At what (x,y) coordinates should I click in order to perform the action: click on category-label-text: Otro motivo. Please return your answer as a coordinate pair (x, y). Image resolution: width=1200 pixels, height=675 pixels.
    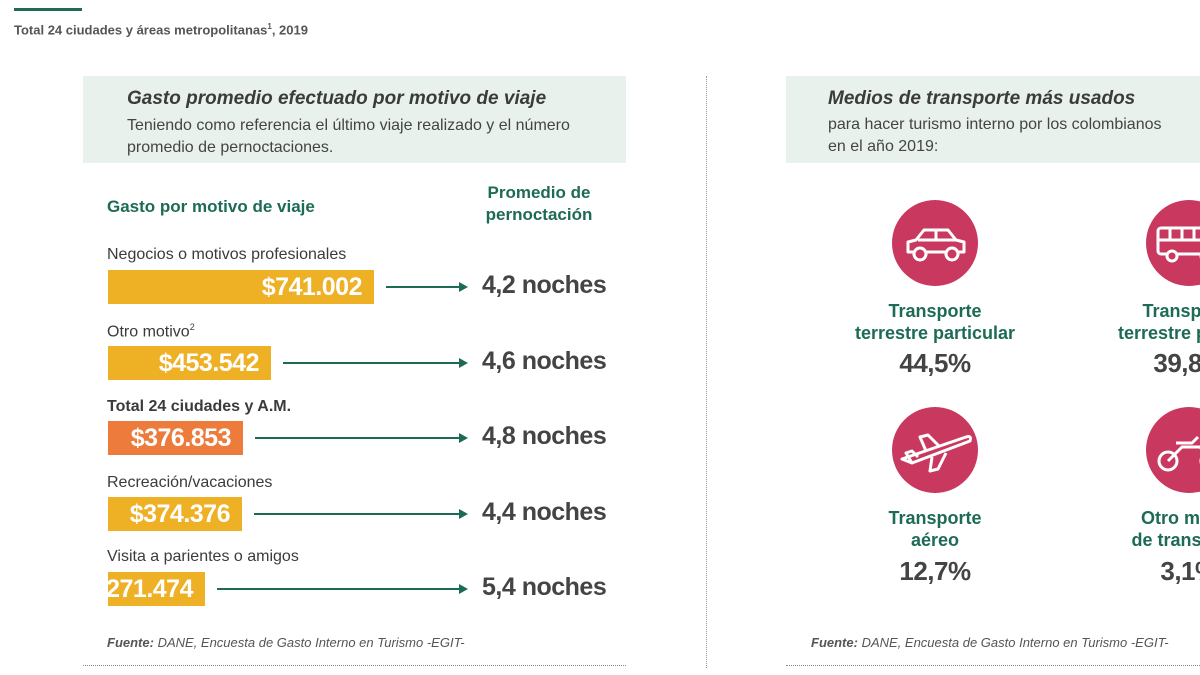
    Looking at the image, I should click on (148, 332).